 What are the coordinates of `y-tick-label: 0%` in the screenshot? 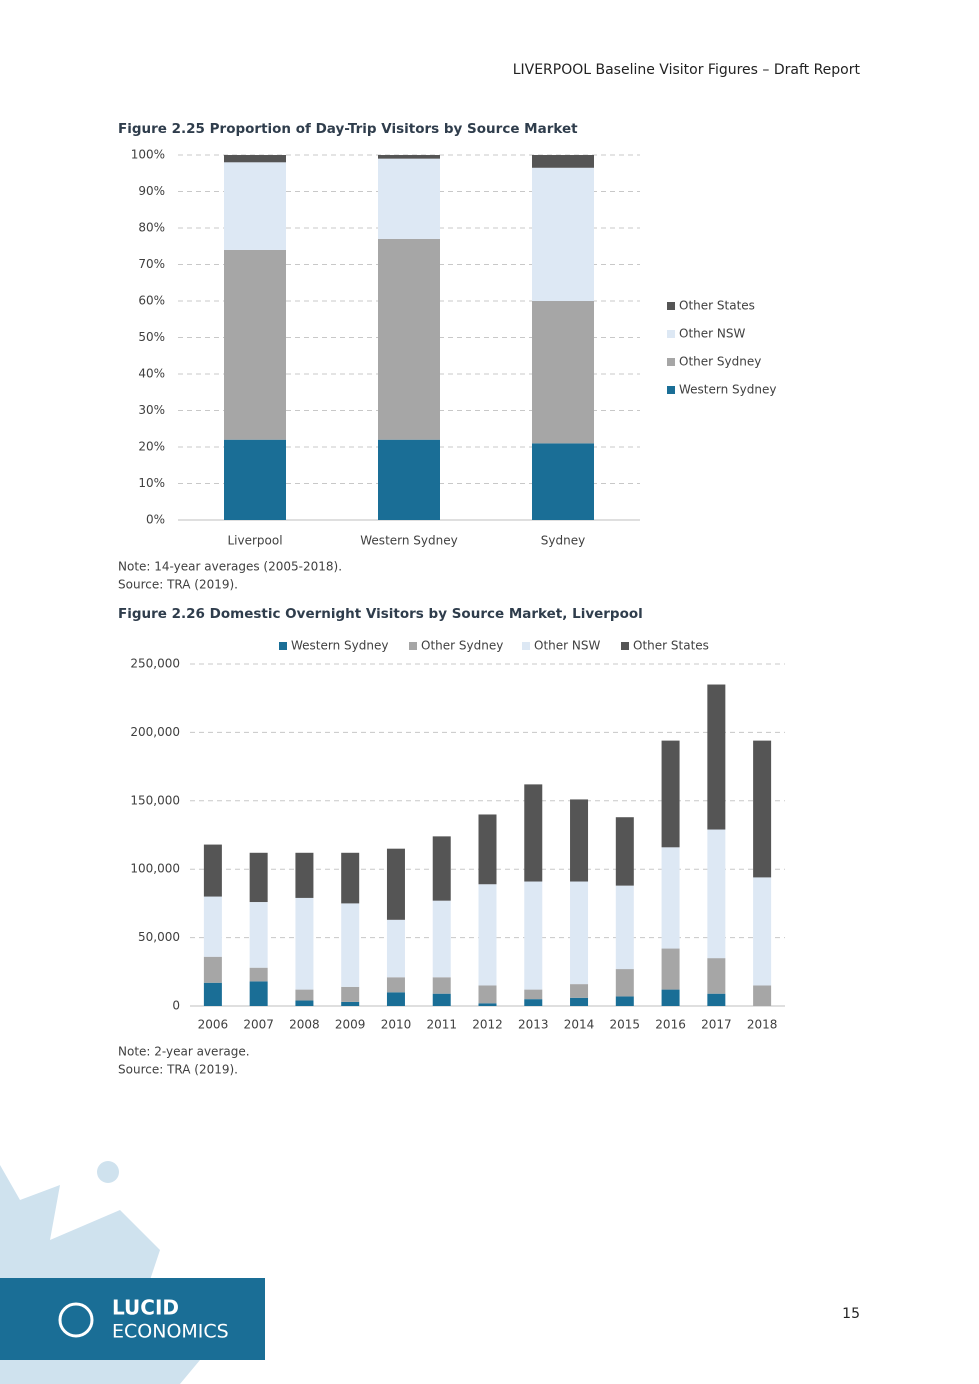 It's located at (155, 520).